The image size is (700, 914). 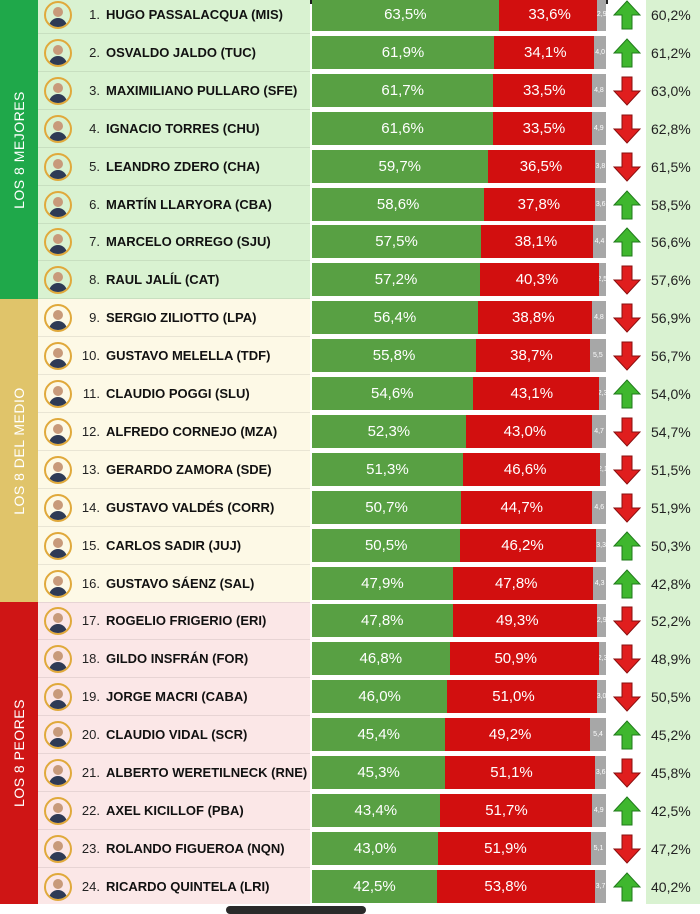 What do you see at coordinates (202, 90) in the screenshot?
I see `governor-name: MAXIMILIANO PULLARO (SFE)` at bounding box center [202, 90].